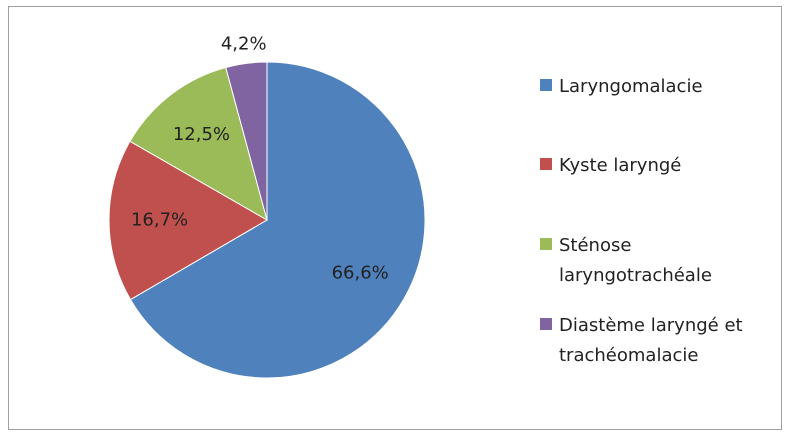  I want to click on legend-item: Laryngomalacie, so click(659, 87).